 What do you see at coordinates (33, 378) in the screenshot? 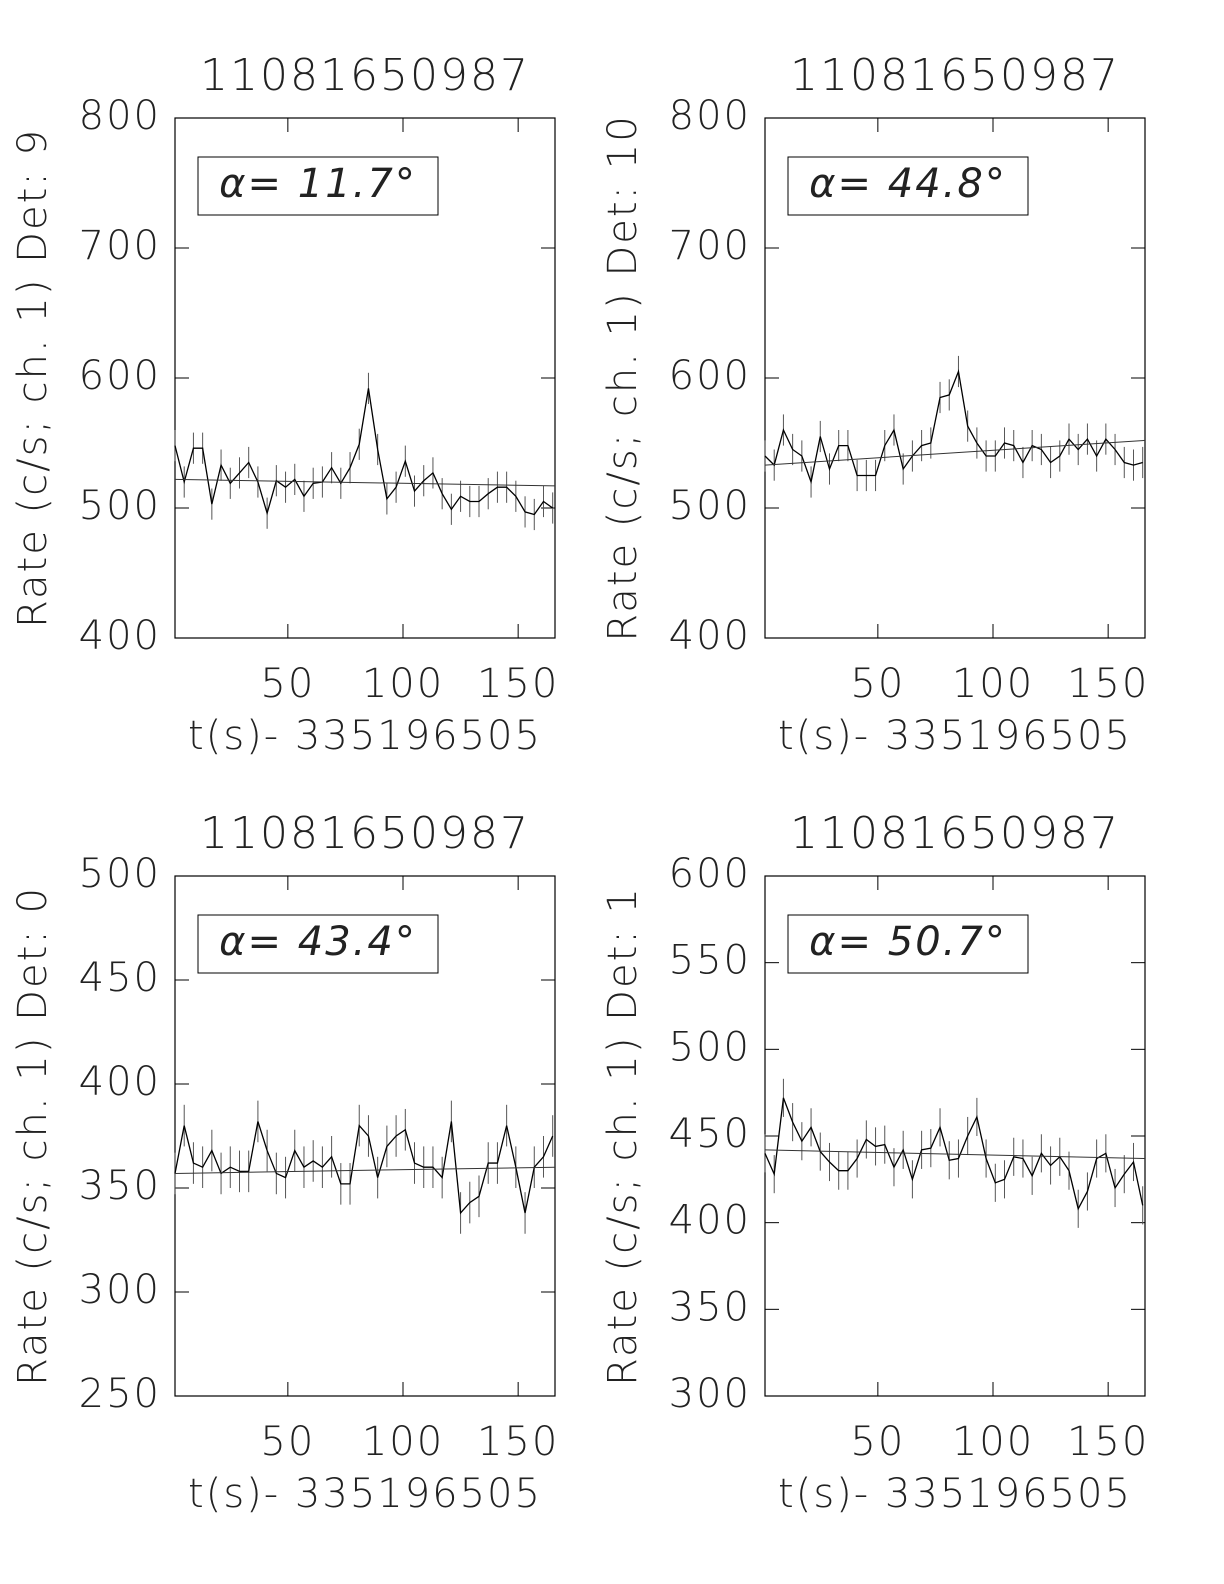
I see `y-axis-label: Rate (c/s; ch. 1) Det: 9` at bounding box center [33, 378].